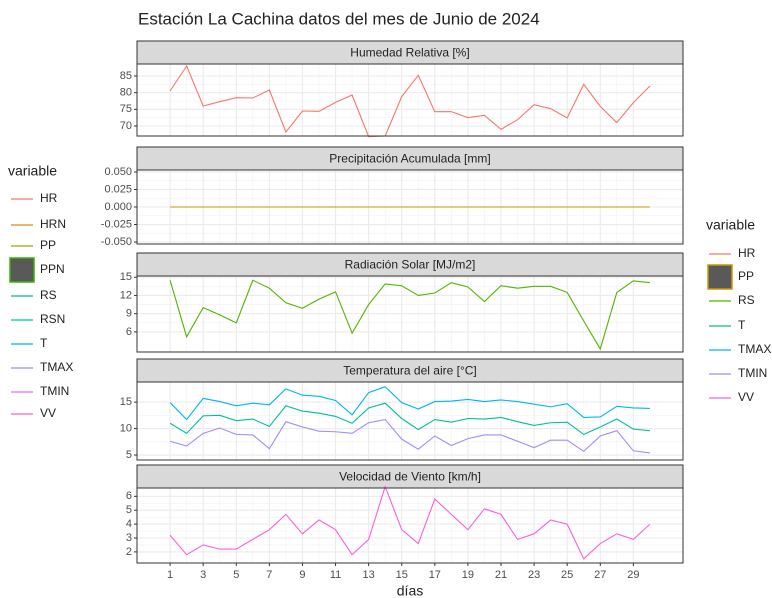 This screenshot has height=598, width=772. I want to click on x-tick-label: 19, so click(468, 575).